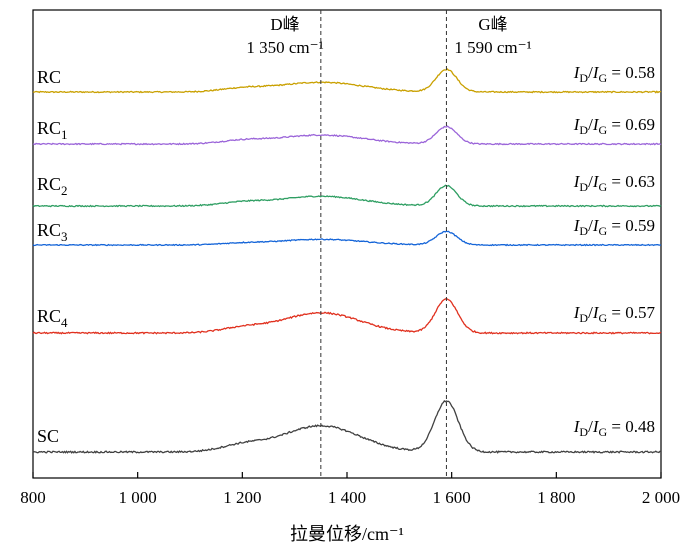  Describe the element at coordinates (614, 126) in the screenshot. I see `ratio-label-2: ID/IG = 0.69` at that location.